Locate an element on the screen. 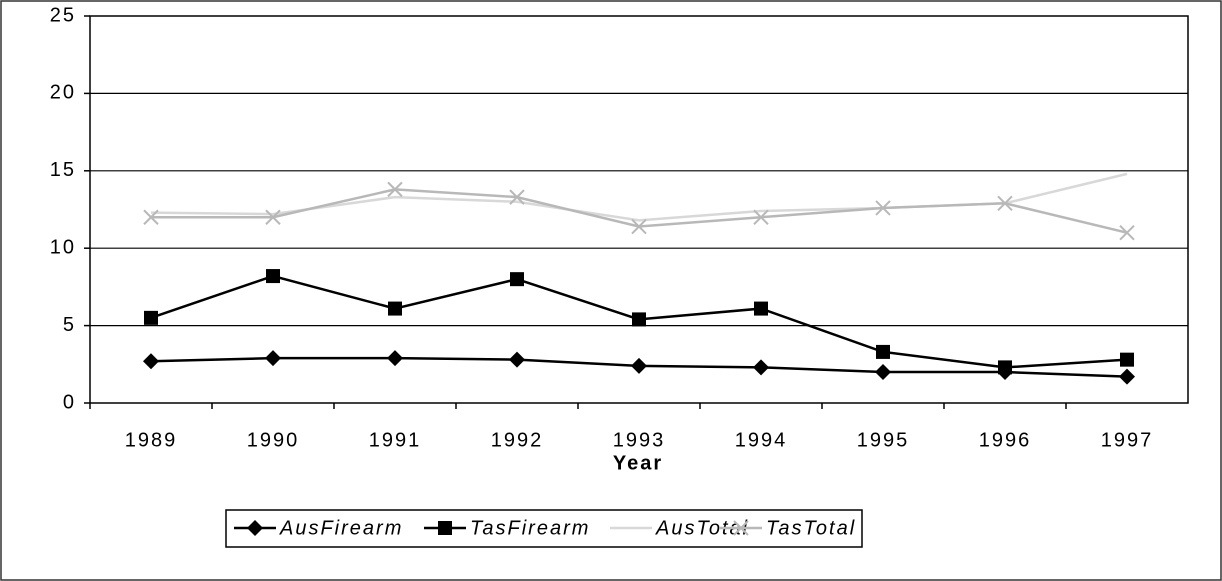 The height and width of the screenshot is (581, 1222). y-tick-label: 20 is located at coordinates (63, 93).